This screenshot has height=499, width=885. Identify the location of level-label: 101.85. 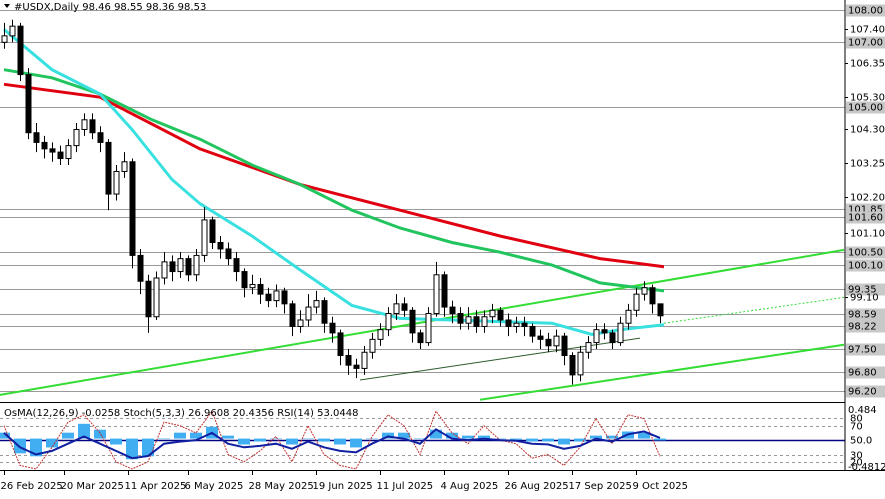
(865, 210).